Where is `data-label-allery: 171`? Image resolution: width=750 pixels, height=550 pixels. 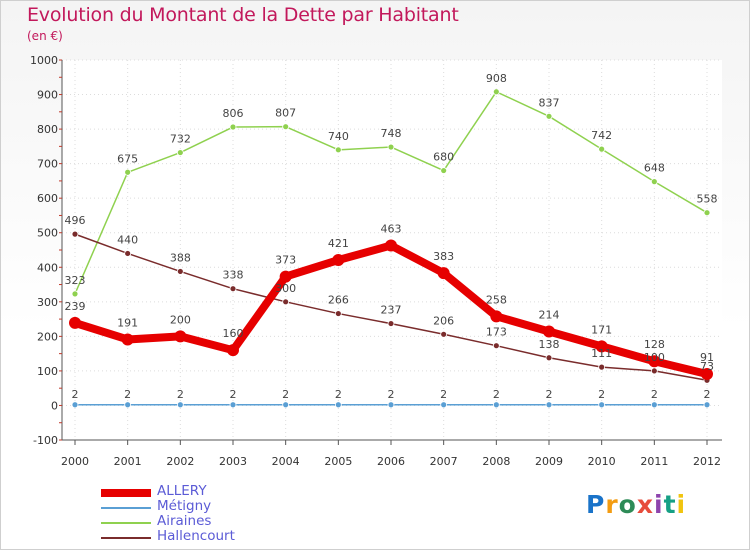
data-label-allery: 171 is located at coordinates (601, 329).